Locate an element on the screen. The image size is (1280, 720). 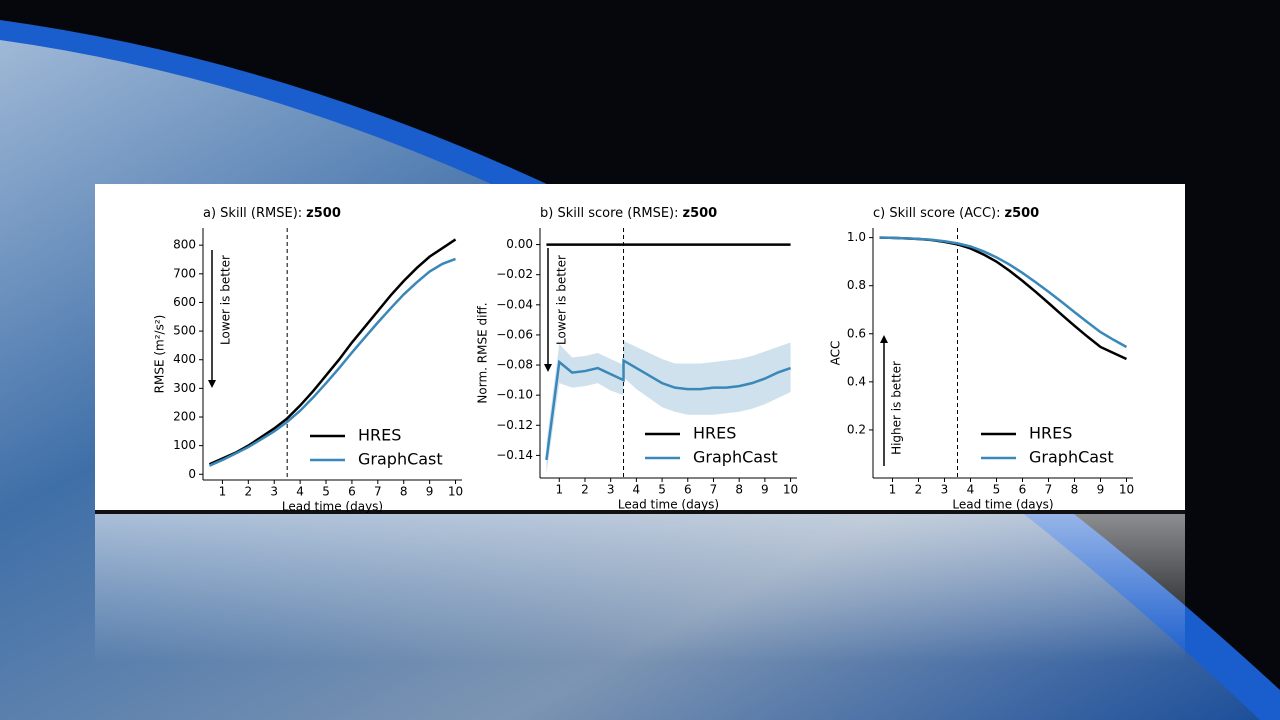
y-axis-label: Norm. RMSE diff. is located at coordinates (483, 352).